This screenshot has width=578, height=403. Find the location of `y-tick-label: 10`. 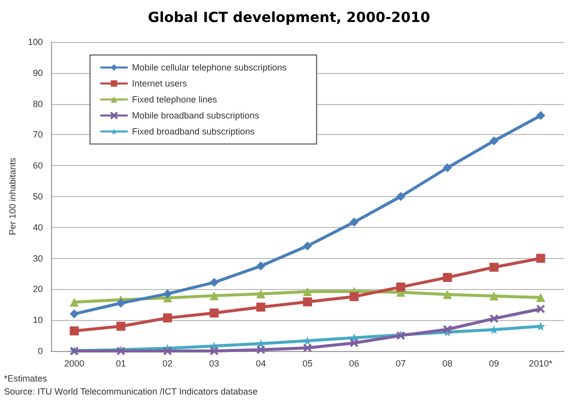

y-tick-label: 10 is located at coordinates (37, 320).